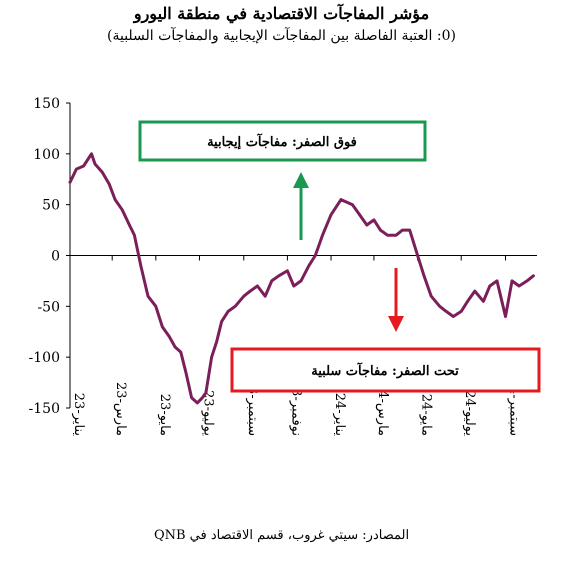 Image resolution: width=563 pixels, height=565 pixels. What do you see at coordinates (207, 413) in the screenshot?
I see `x-tick-label: يوليو-23` at bounding box center [207, 413].